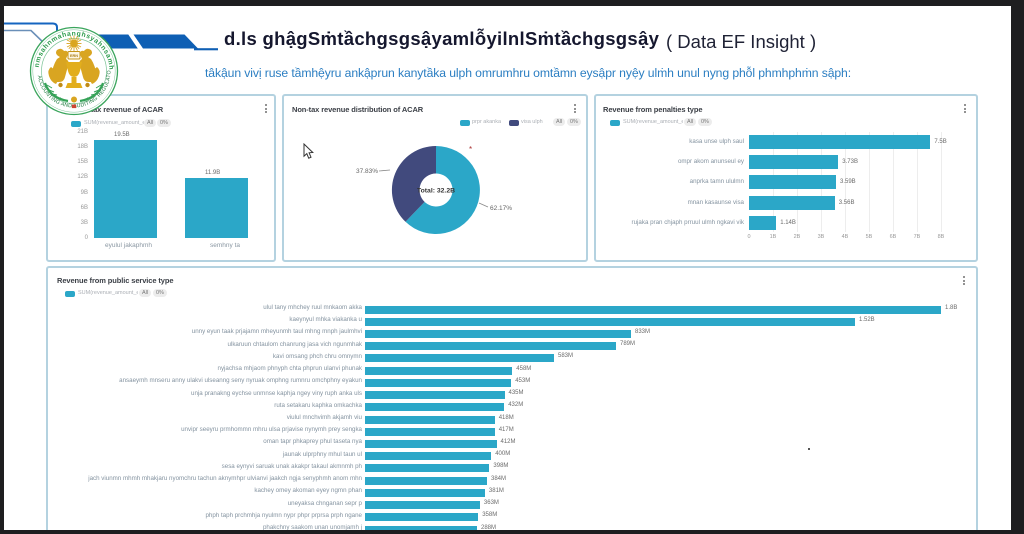 The height and width of the screenshot is (534, 1024). Describe the element at coordinates (501, 208) in the screenshot. I see `svg-text: 62.17%` at that location.